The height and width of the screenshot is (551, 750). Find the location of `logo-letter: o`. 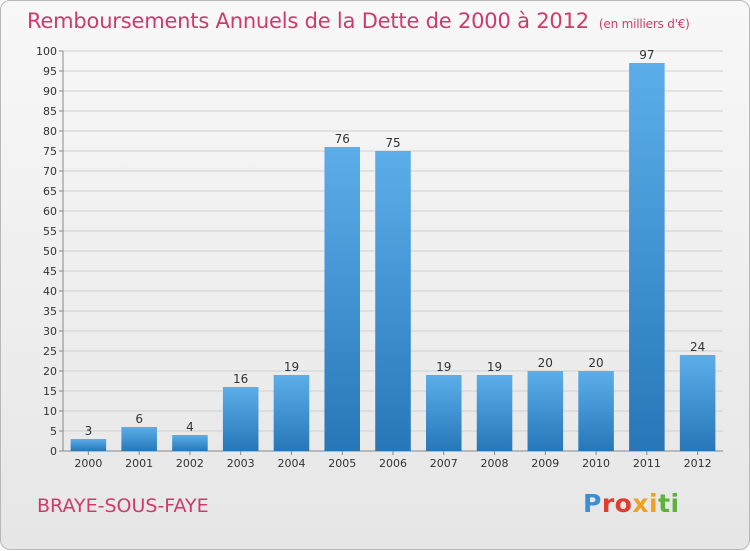

logo-letter: o is located at coordinates (623, 503).